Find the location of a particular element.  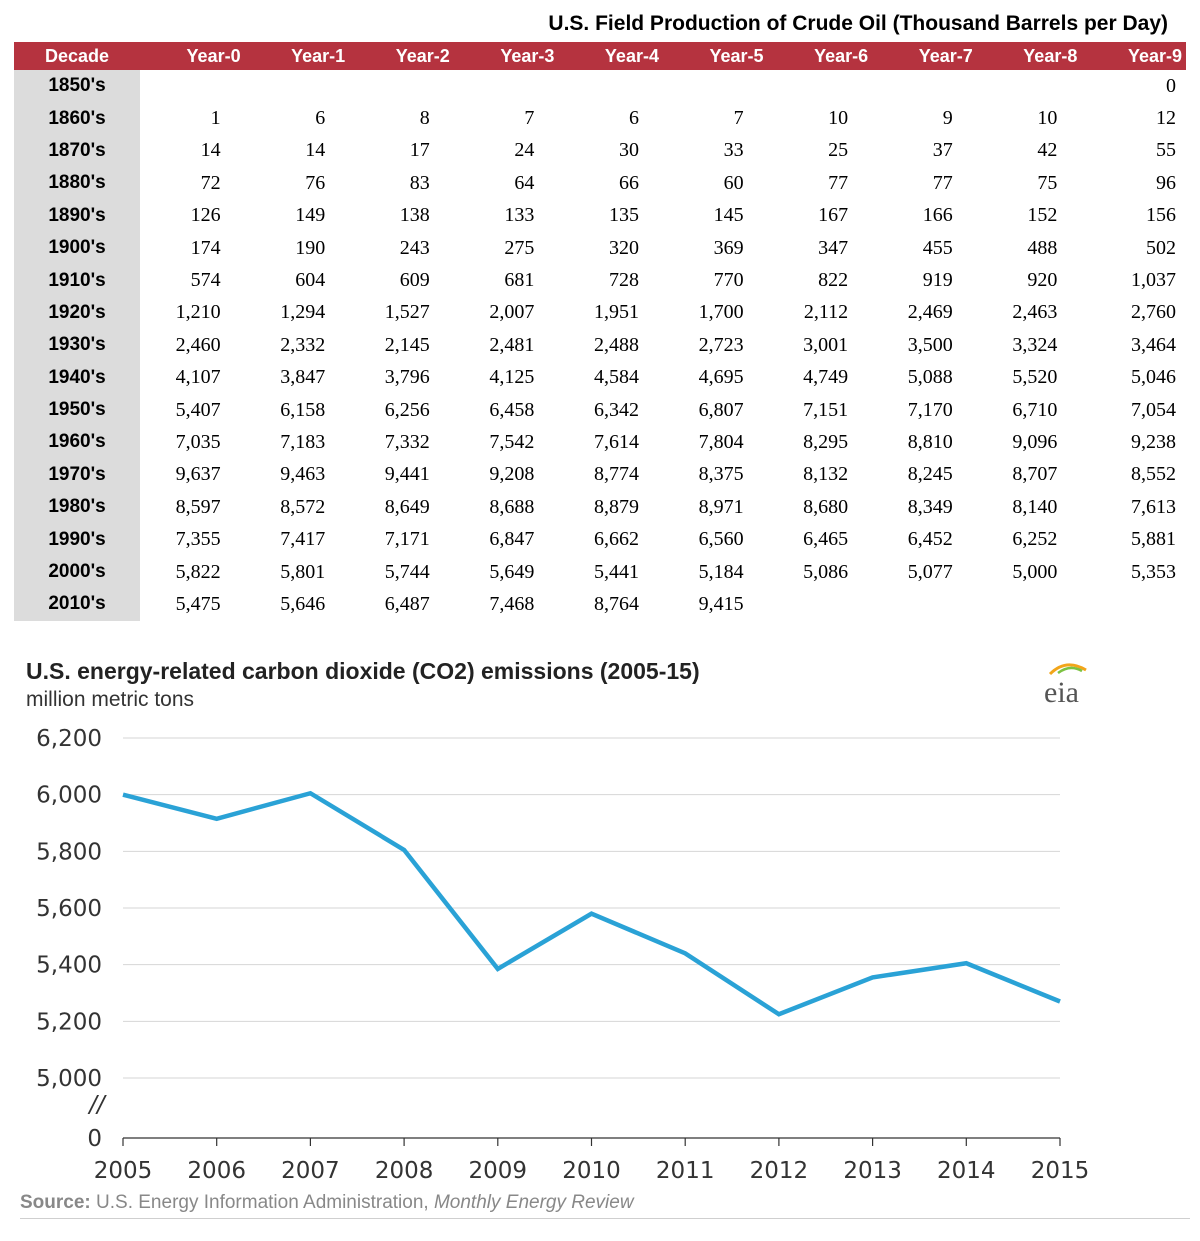

value-cell: 8,572 is located at coordinates (303, 506).